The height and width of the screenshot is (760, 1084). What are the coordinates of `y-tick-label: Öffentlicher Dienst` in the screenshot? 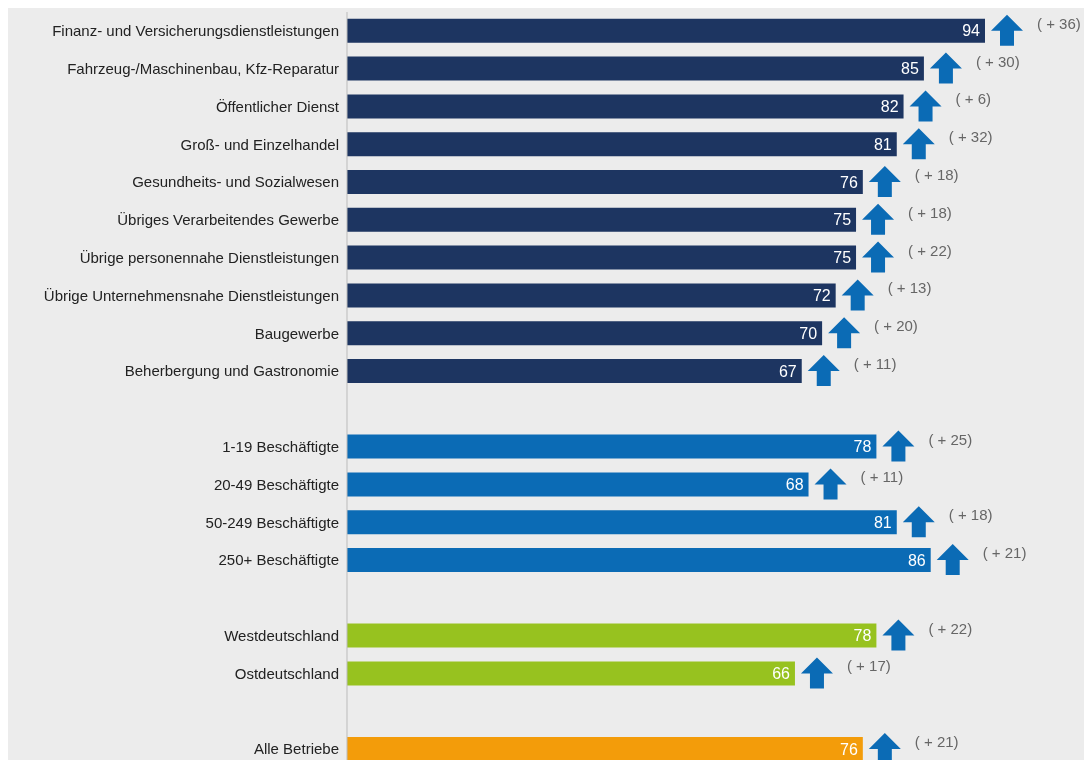 It's located at (277, 106).